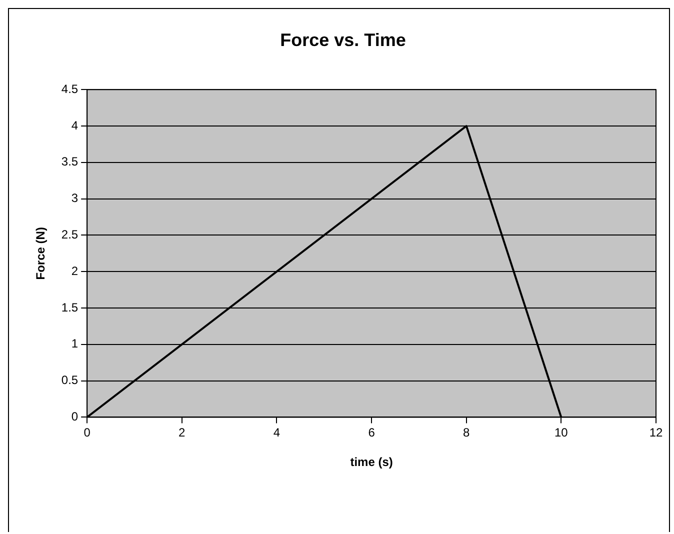 This screenshot has height=534, width=674. Describe the element at coordinates (69, 161) in the screenshot. I see `y-tick-label: 3.5` at that location.